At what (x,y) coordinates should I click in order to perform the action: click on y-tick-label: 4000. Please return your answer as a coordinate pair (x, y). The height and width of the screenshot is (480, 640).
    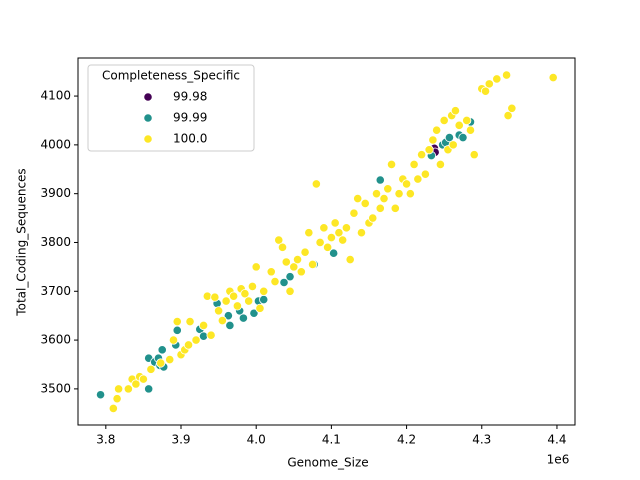
    Looking at the image, I should click on (55, 144).